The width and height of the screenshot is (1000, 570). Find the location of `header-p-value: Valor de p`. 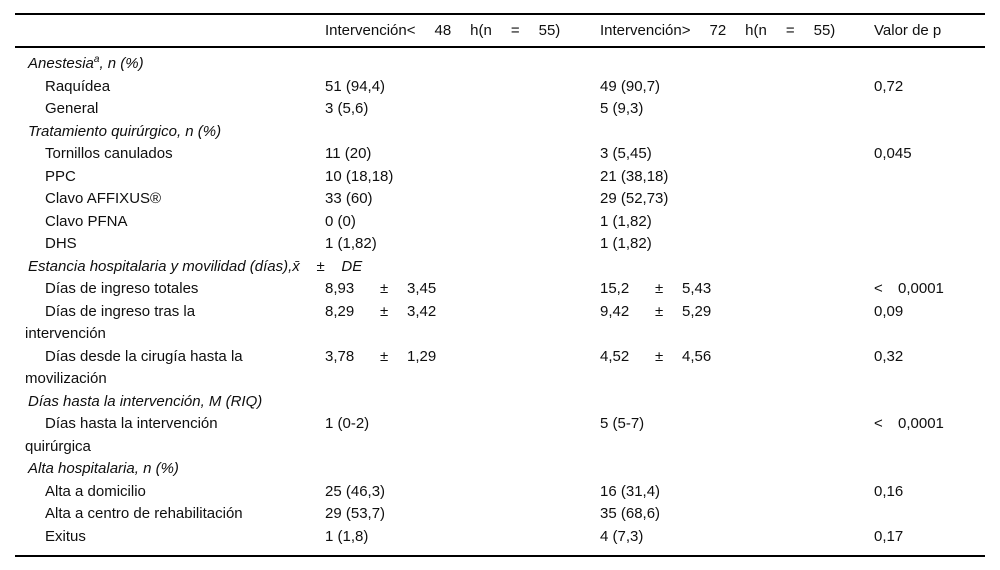

header-p-value: Valor de p is located at coordinates (908, 30).